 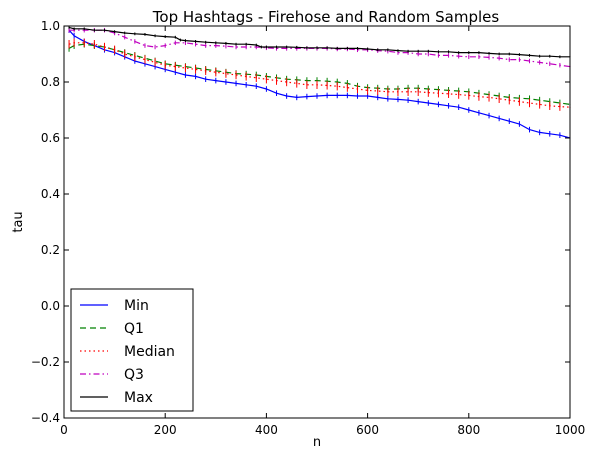 What do you see at coordinates (134, 375) in the screenshot?
I see `legend-label-q3: Q3` at bounding box center [134, 375].